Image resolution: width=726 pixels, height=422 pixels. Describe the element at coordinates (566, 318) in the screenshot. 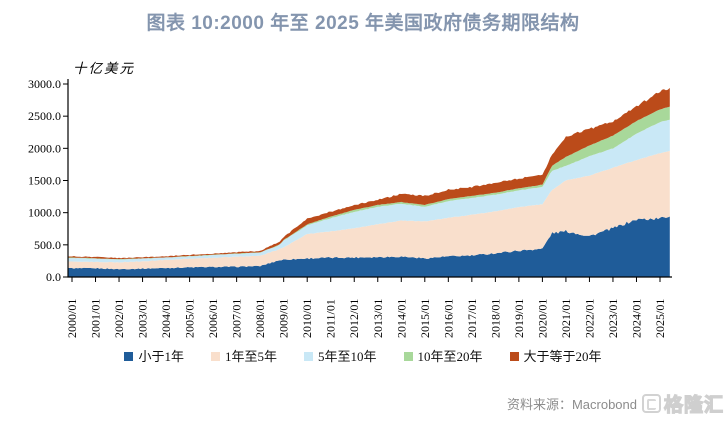

I see `x-tick-label: 2021/01` at that location.